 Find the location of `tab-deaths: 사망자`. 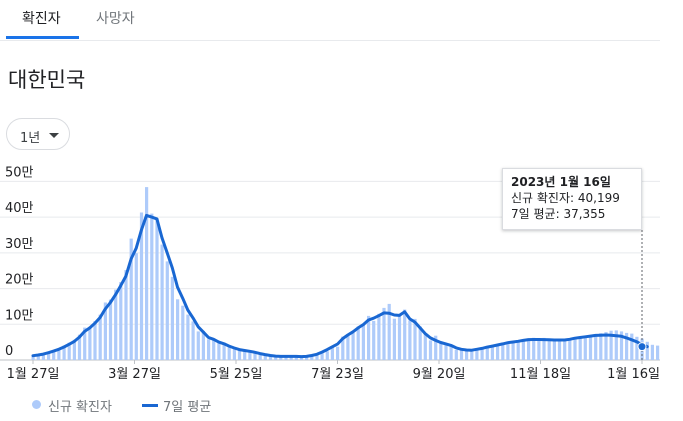

tab-deaths: 사망자 is located at coordinates (115, 19).